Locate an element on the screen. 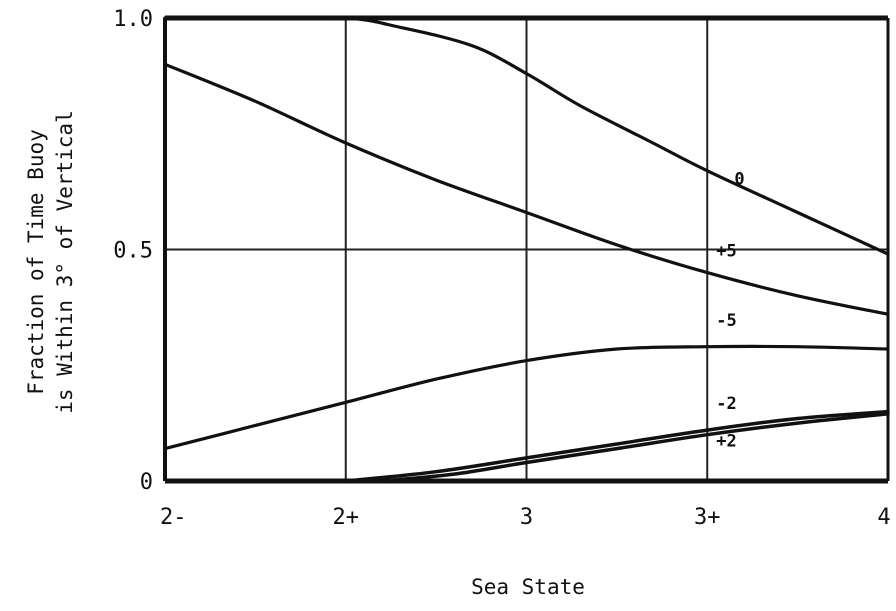 The width and height of the screenshot is (896, 611). x-tick-label-3: 3 is located at coordinates (526, 517).